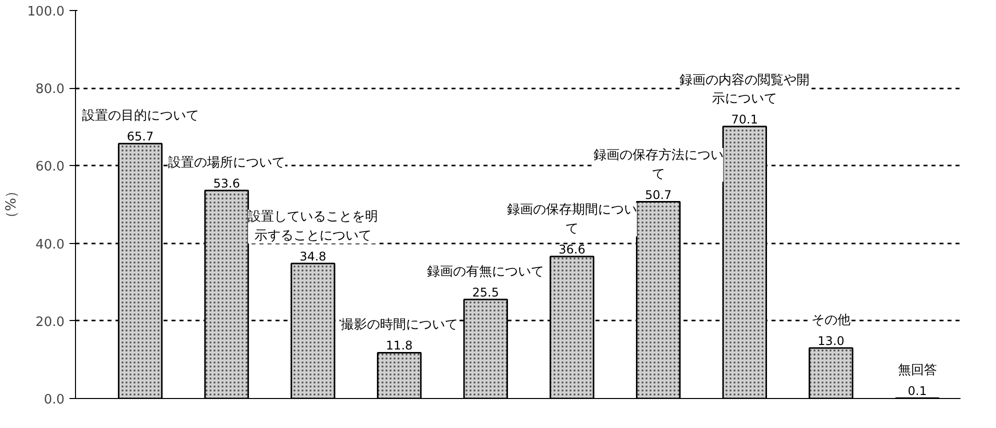  Describe the element at coordinates (140, 116) in the screenshot. I see `x-tick-label: 設置の目的について` at that location.